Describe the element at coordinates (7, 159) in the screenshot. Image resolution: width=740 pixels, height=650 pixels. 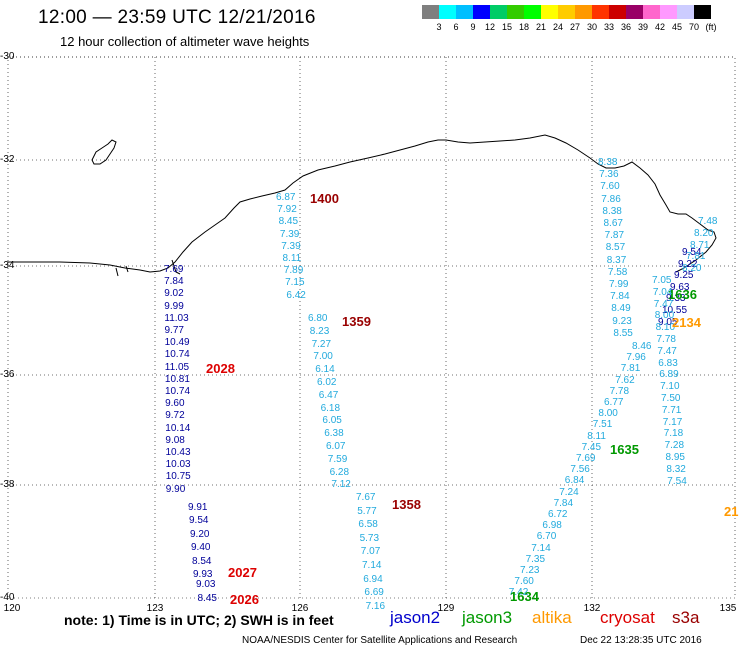
I see `lat-label: -32` at that location.